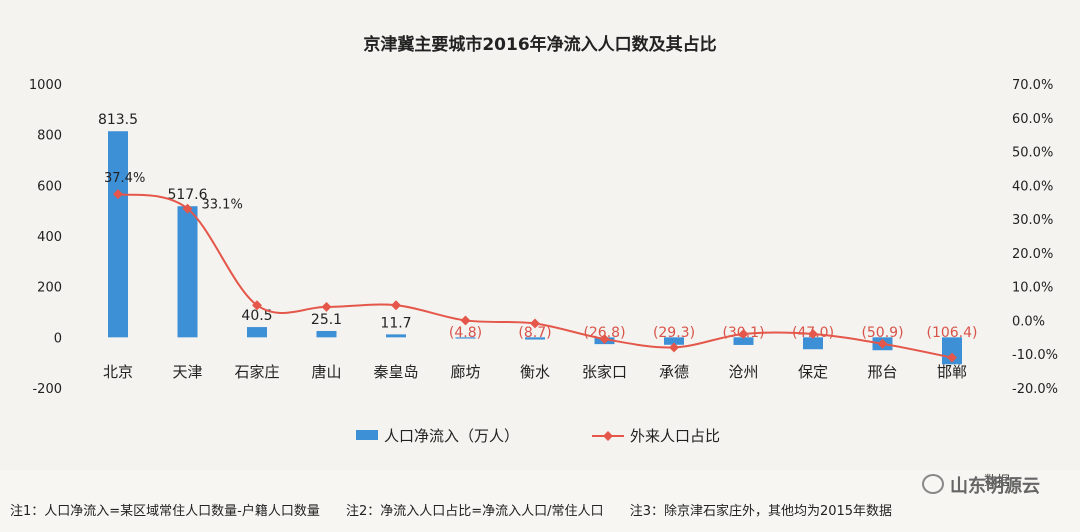 The width and height of the screenshot is (1080, 532). I want to click on line-data-label: 37.4%, so click(124, 178).